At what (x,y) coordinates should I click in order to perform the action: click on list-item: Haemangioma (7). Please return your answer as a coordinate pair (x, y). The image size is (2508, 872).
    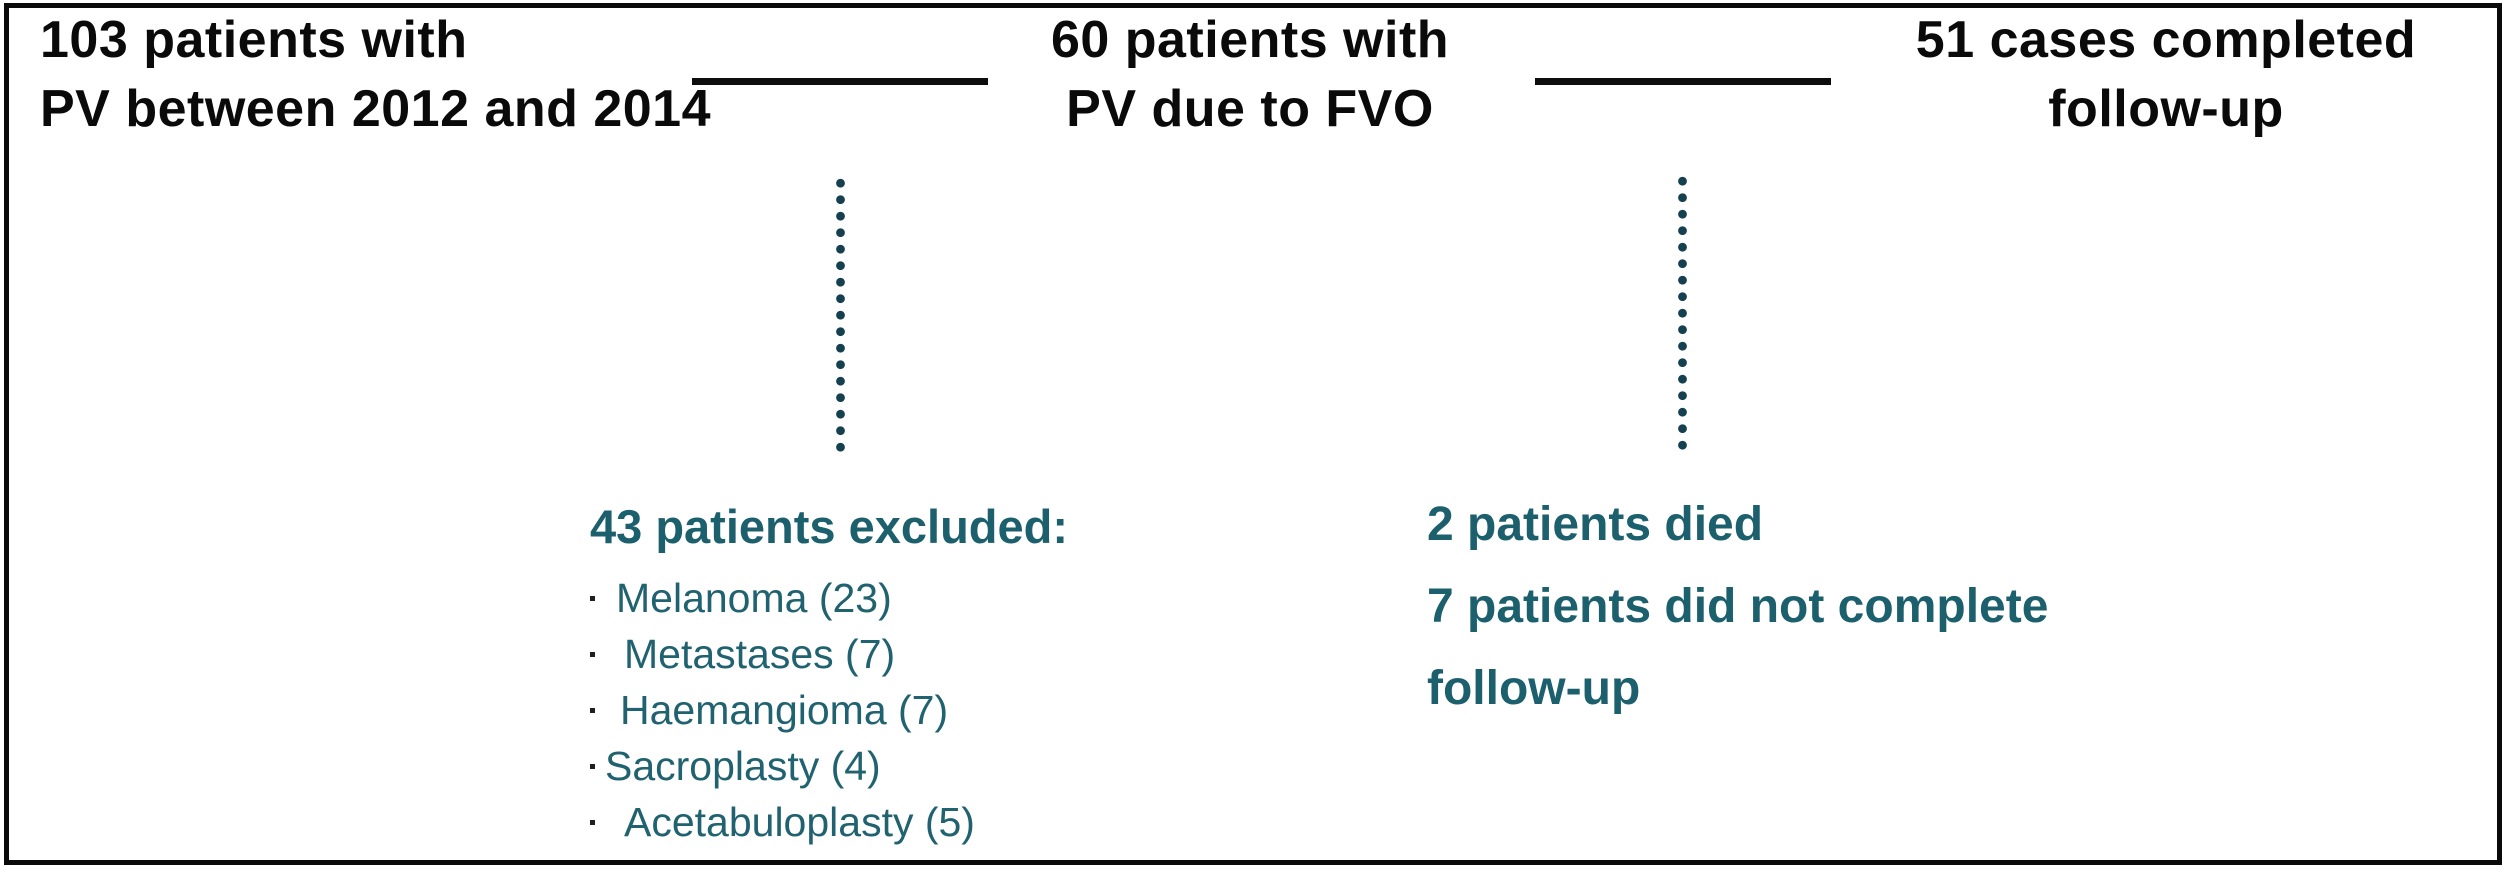
    Looking at the image, I should click on (782, 710).